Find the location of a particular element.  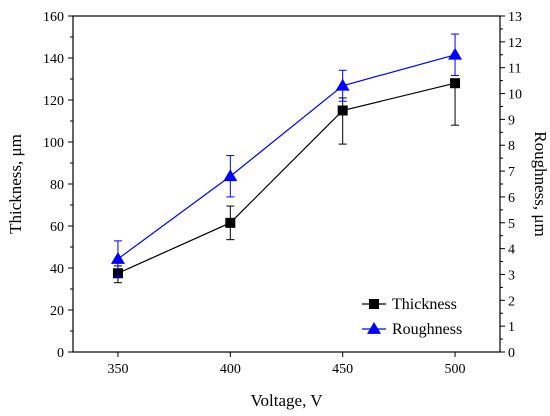

x-tick-label: 400 is located at coordinates (230, 369).